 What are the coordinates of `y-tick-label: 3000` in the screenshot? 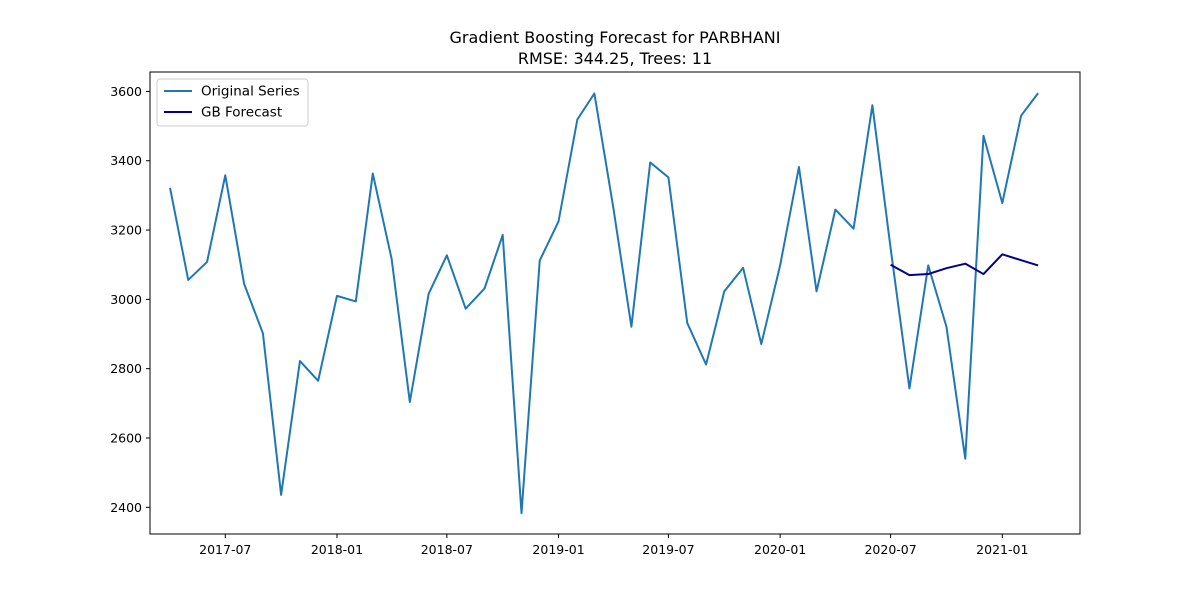 It's located at (126, 299).